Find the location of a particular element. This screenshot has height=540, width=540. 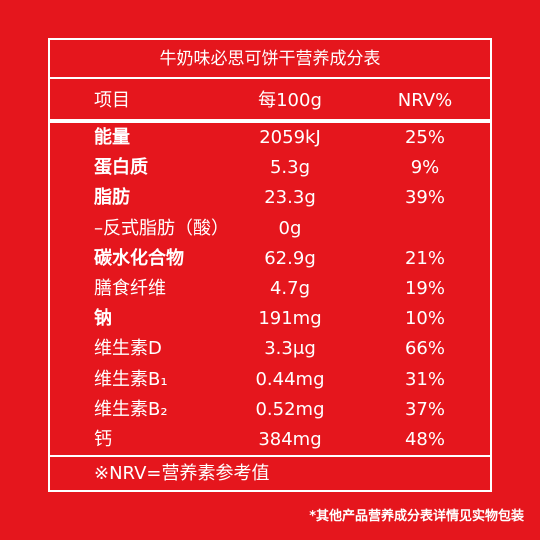

header-cell: 项目 is located at coordinates (112, 100).